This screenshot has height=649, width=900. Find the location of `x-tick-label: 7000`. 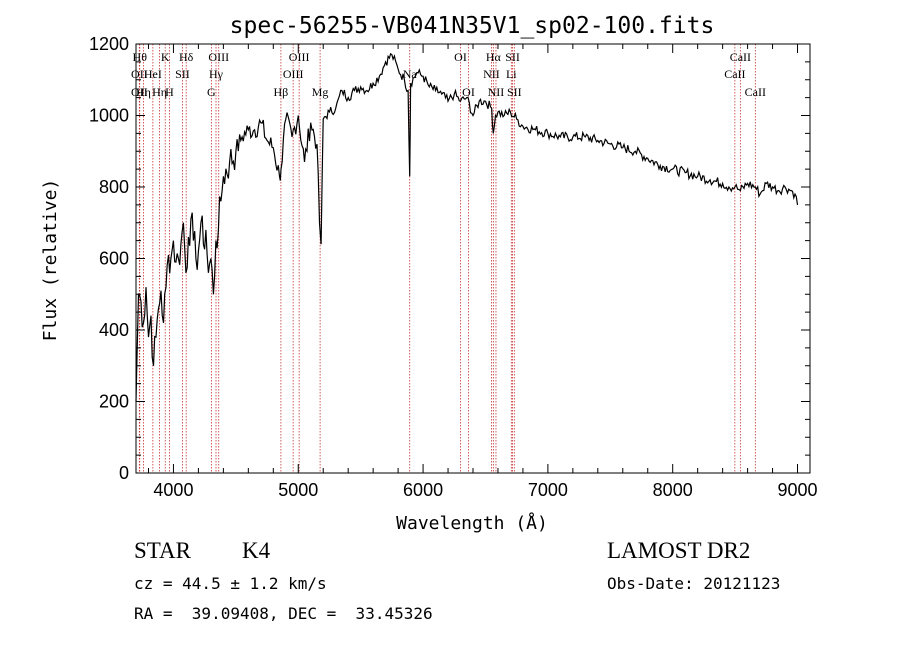

x-tick-label: 7000 is located at coordinates (548, 490).